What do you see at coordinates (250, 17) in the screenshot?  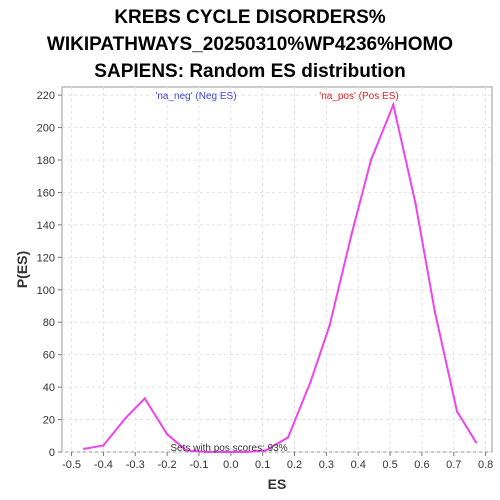 I see `chart-title-line-1: KREBS CYCLE DISORDERS%` at bounding box center [250, 17].